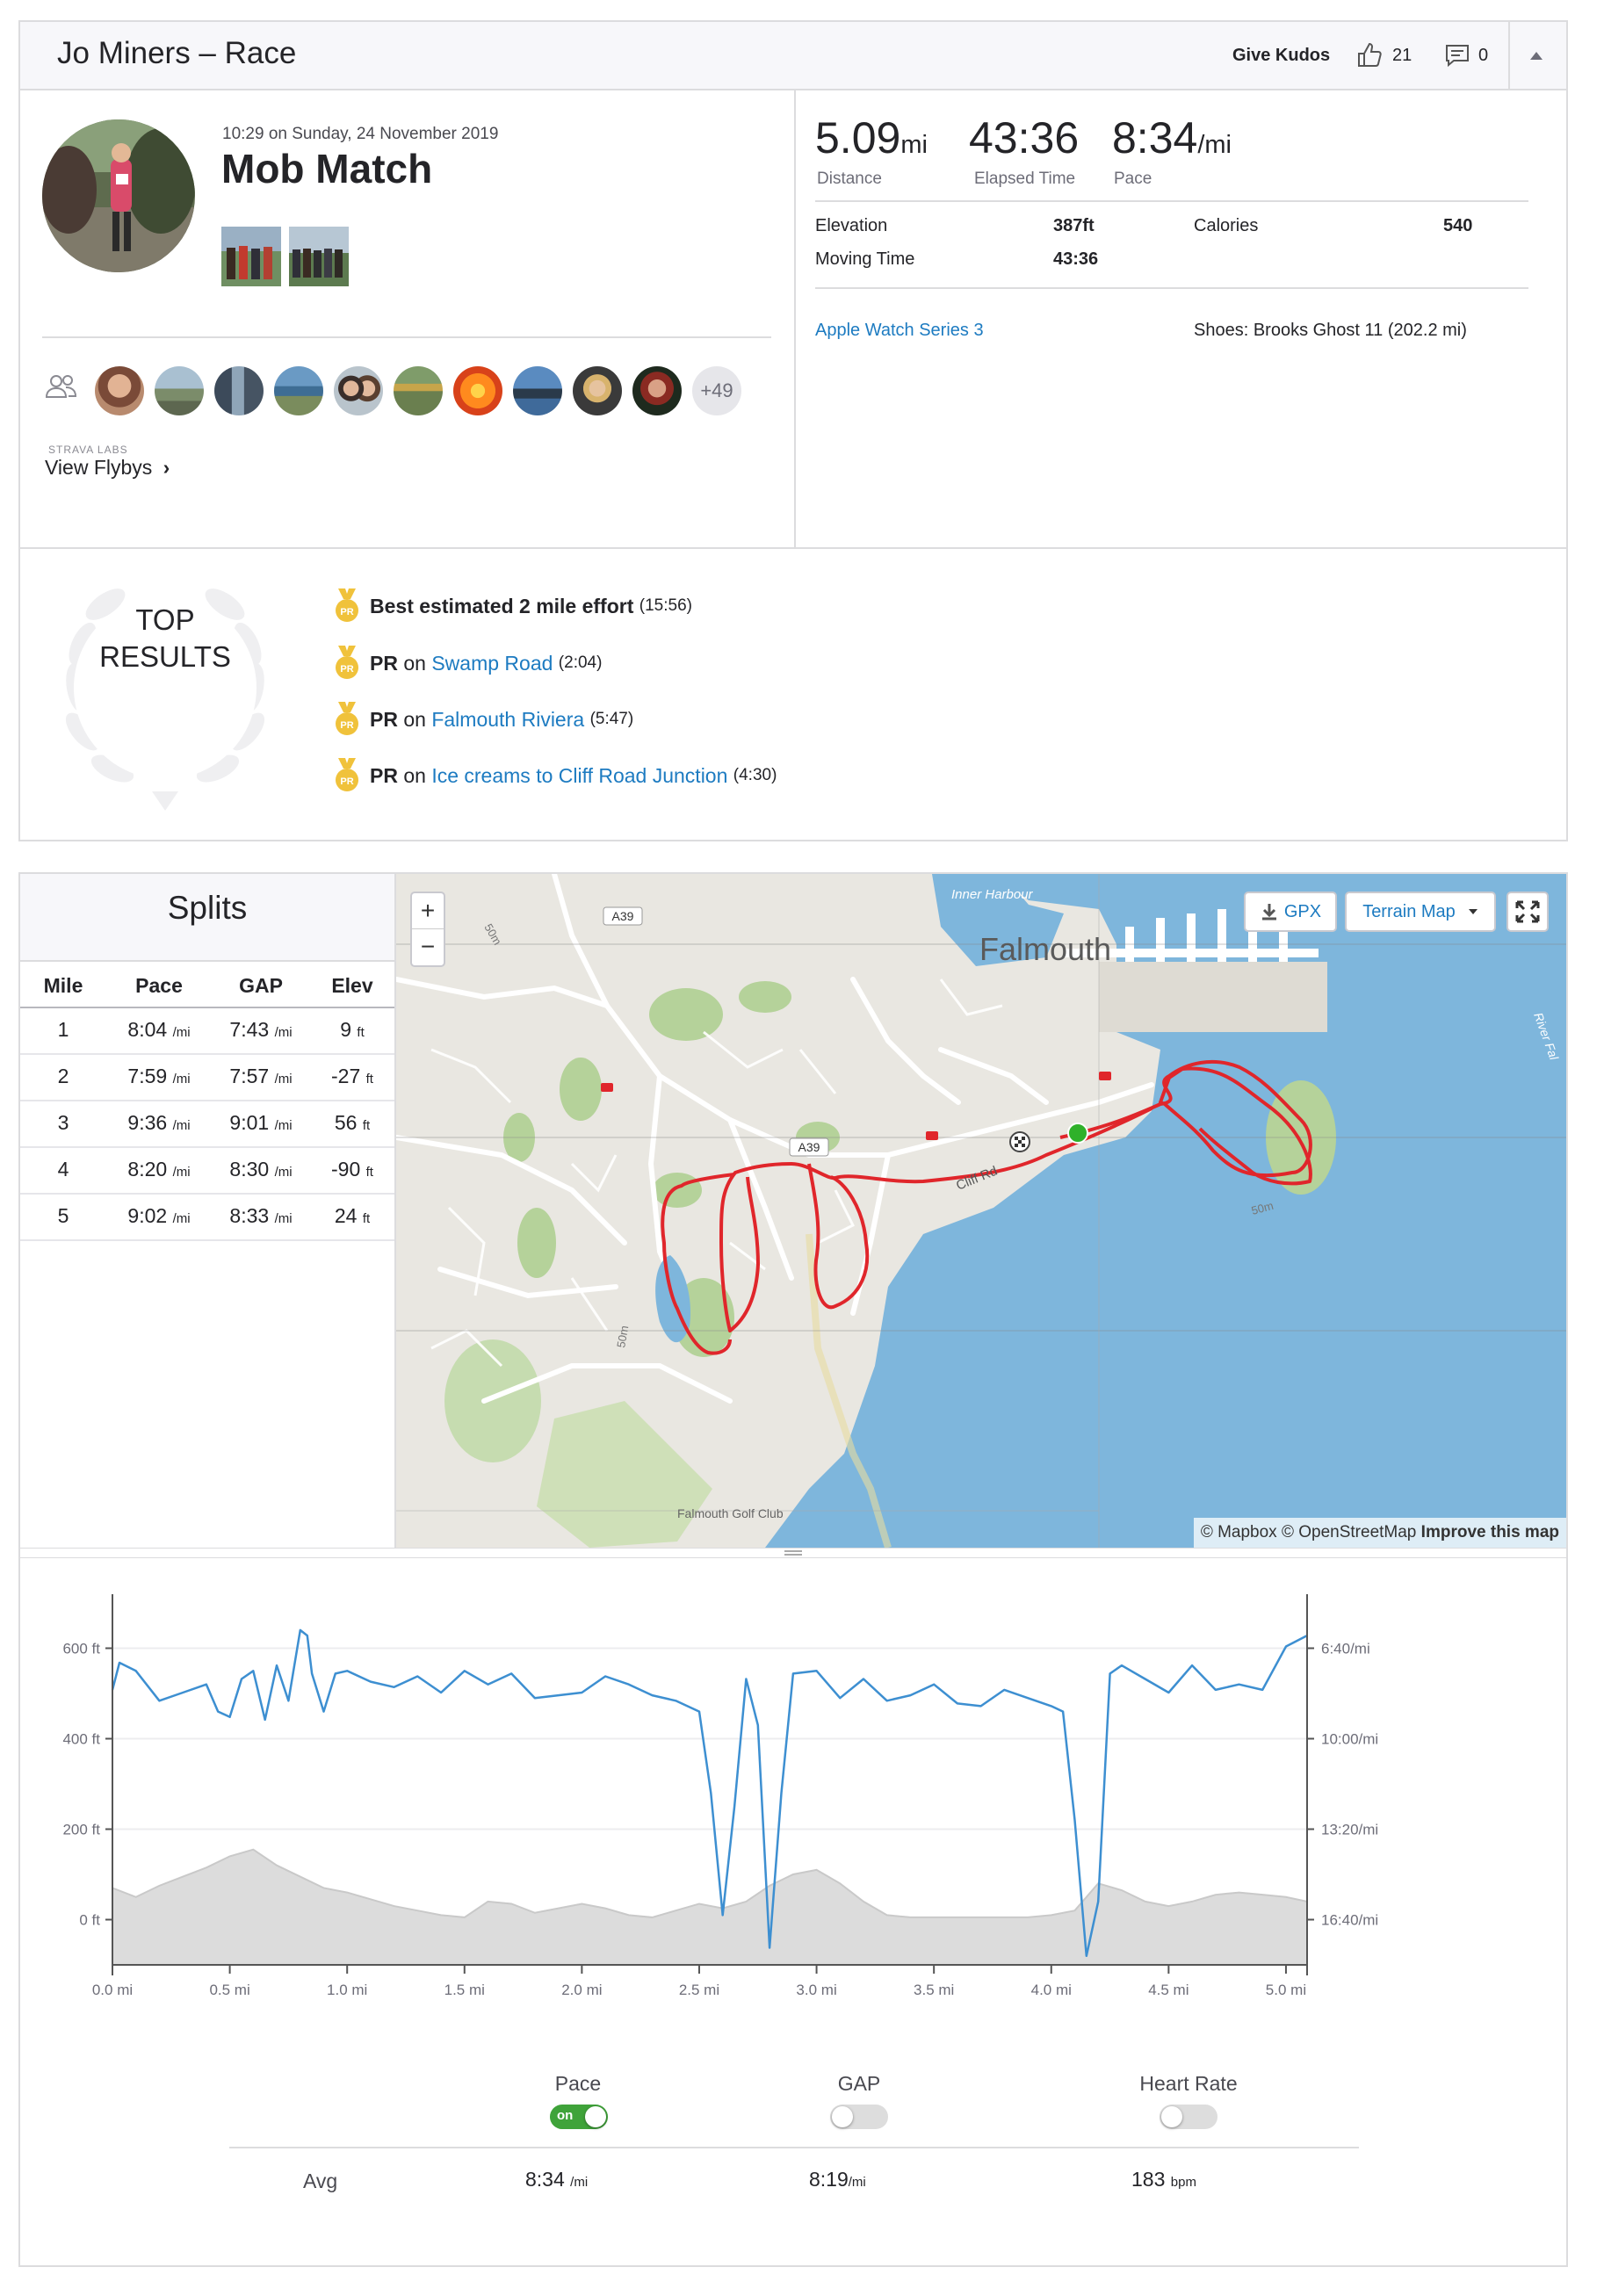 The image size is (1604, 2296). I want to click on split-row: 5 9:02 /mi 8:33 /mi 24 ft, so click(207, 1218).